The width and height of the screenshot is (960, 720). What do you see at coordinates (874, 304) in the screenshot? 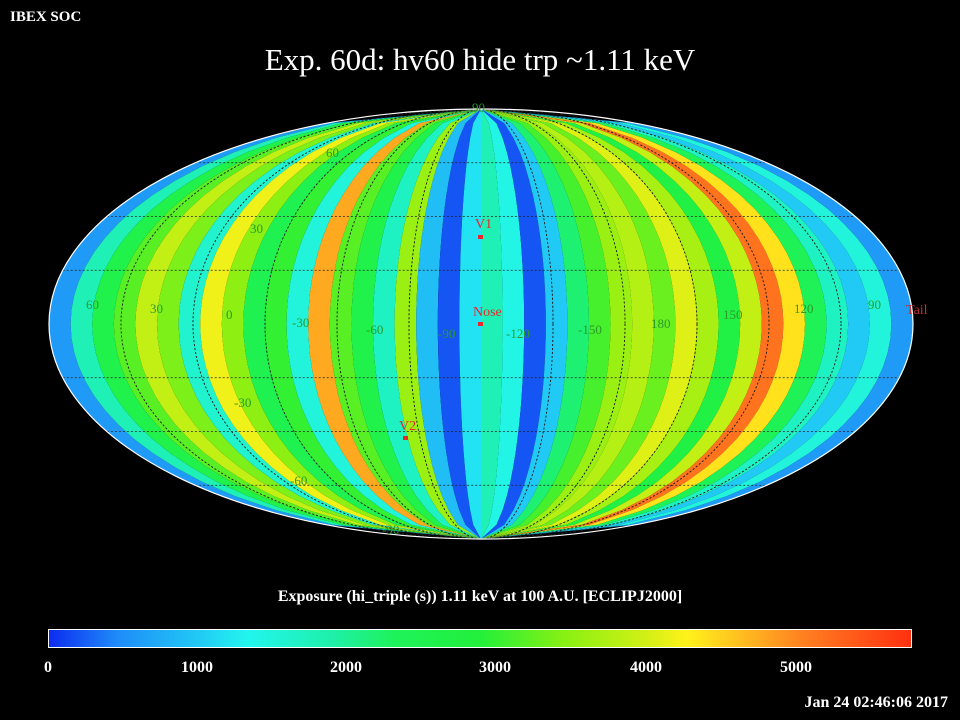
I see `lon-label-90: 90` at bounding box center [874, 304].